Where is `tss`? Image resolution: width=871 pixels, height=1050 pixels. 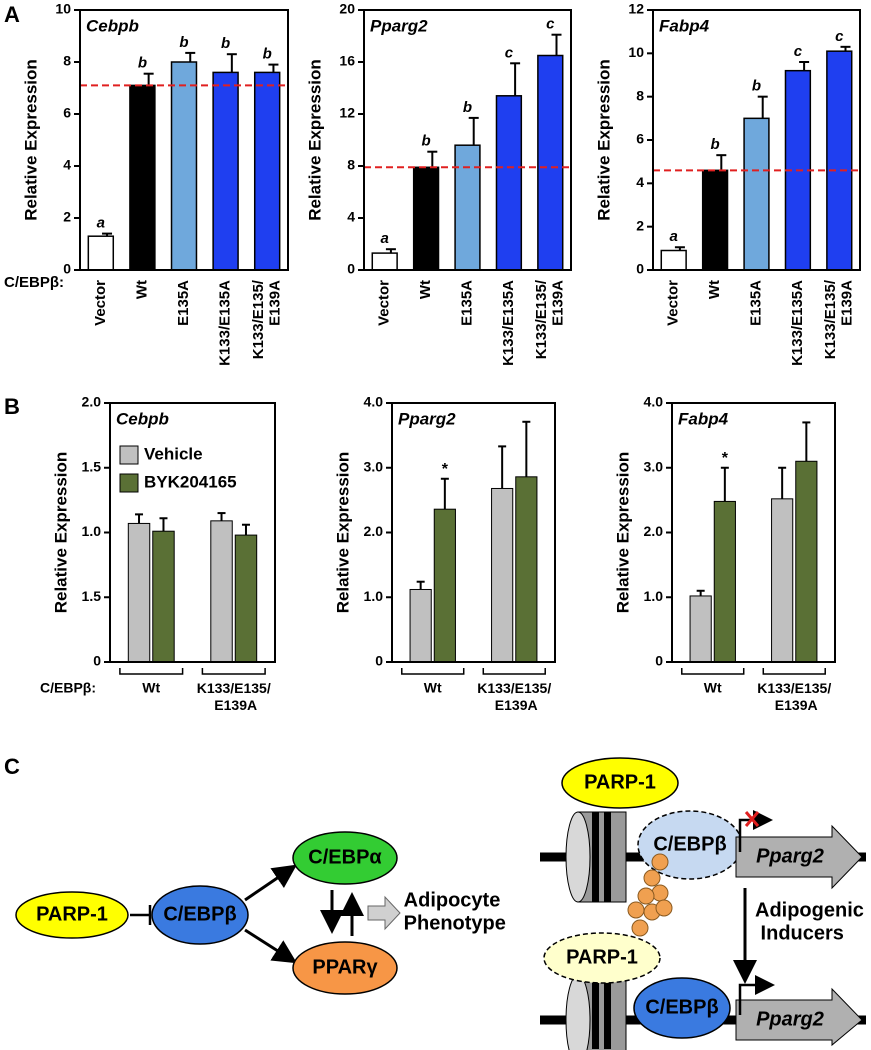
tss is located at coordinates (755, 831).